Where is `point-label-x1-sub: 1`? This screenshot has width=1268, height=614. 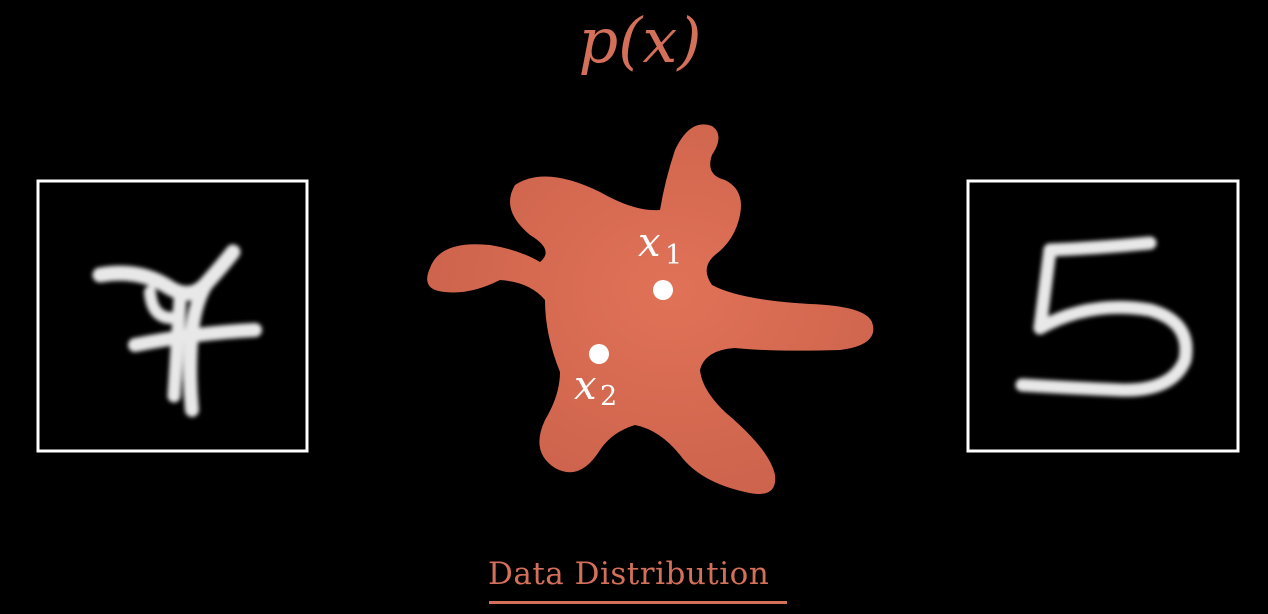 point-label-x1-sub: 1 is located at coordinates (674, 255).